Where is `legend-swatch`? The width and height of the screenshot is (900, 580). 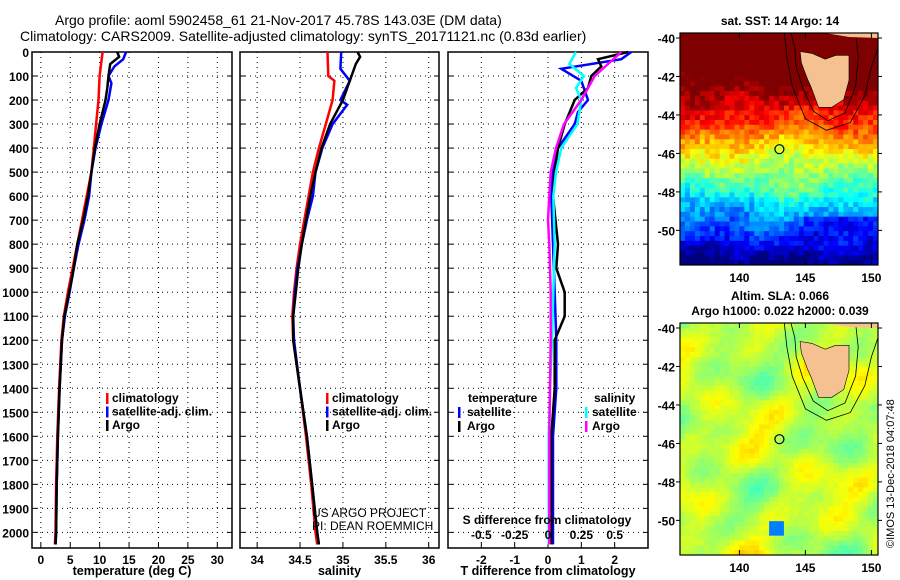 legend-swatch is located at coordinates (459, 412).